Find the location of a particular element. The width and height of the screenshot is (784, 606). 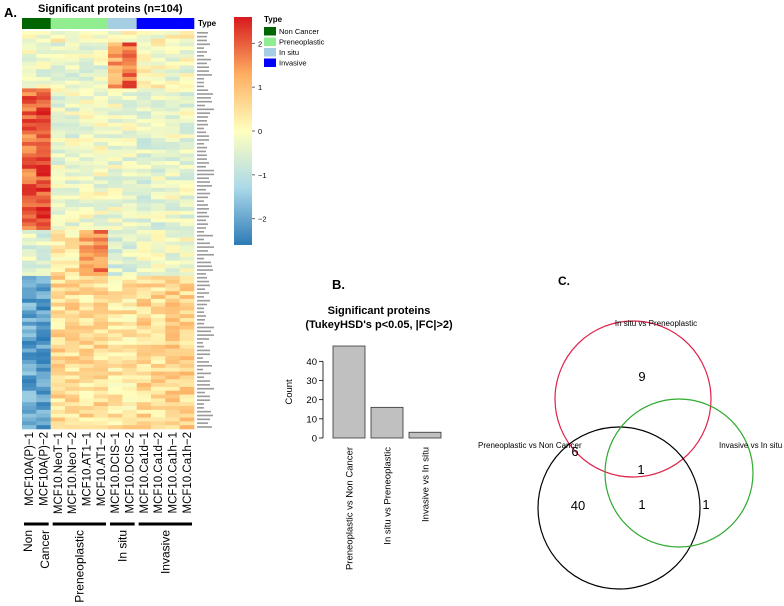

color-scale-tick-label: −2 is located at coordinates (262, 219).